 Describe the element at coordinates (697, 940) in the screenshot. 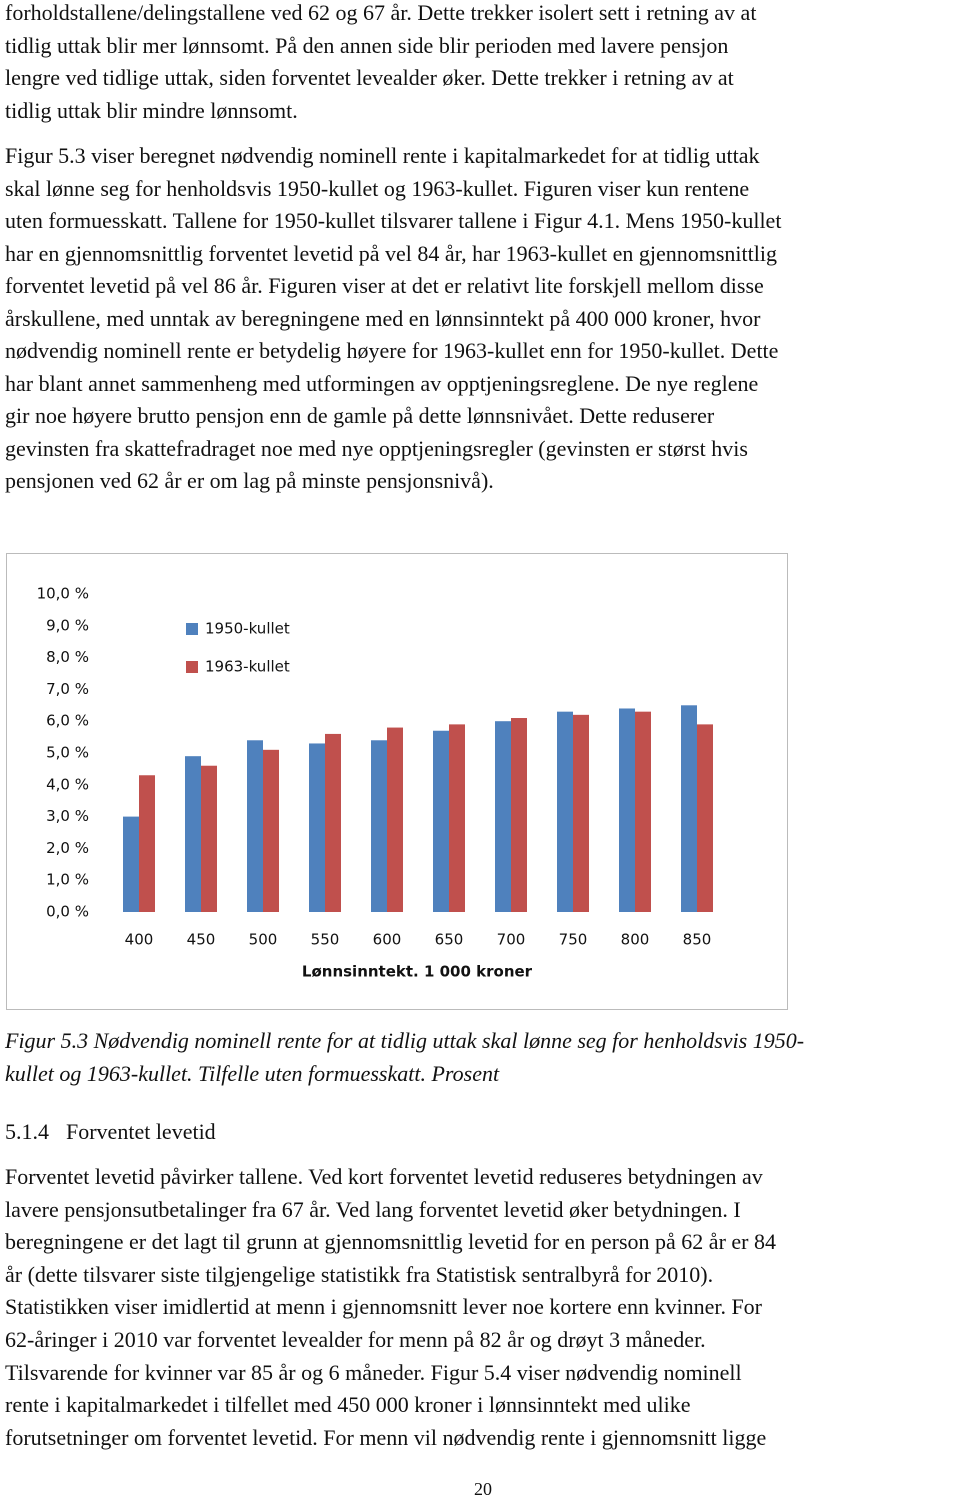

I see `x-tick-label: 850` at that location.